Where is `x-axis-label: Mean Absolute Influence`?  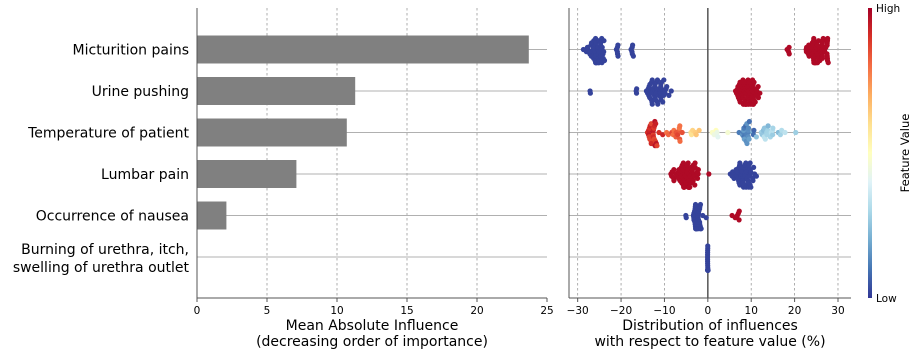 x-axis-label: Mean Absolute Influence is located at coordinates (372, 326).